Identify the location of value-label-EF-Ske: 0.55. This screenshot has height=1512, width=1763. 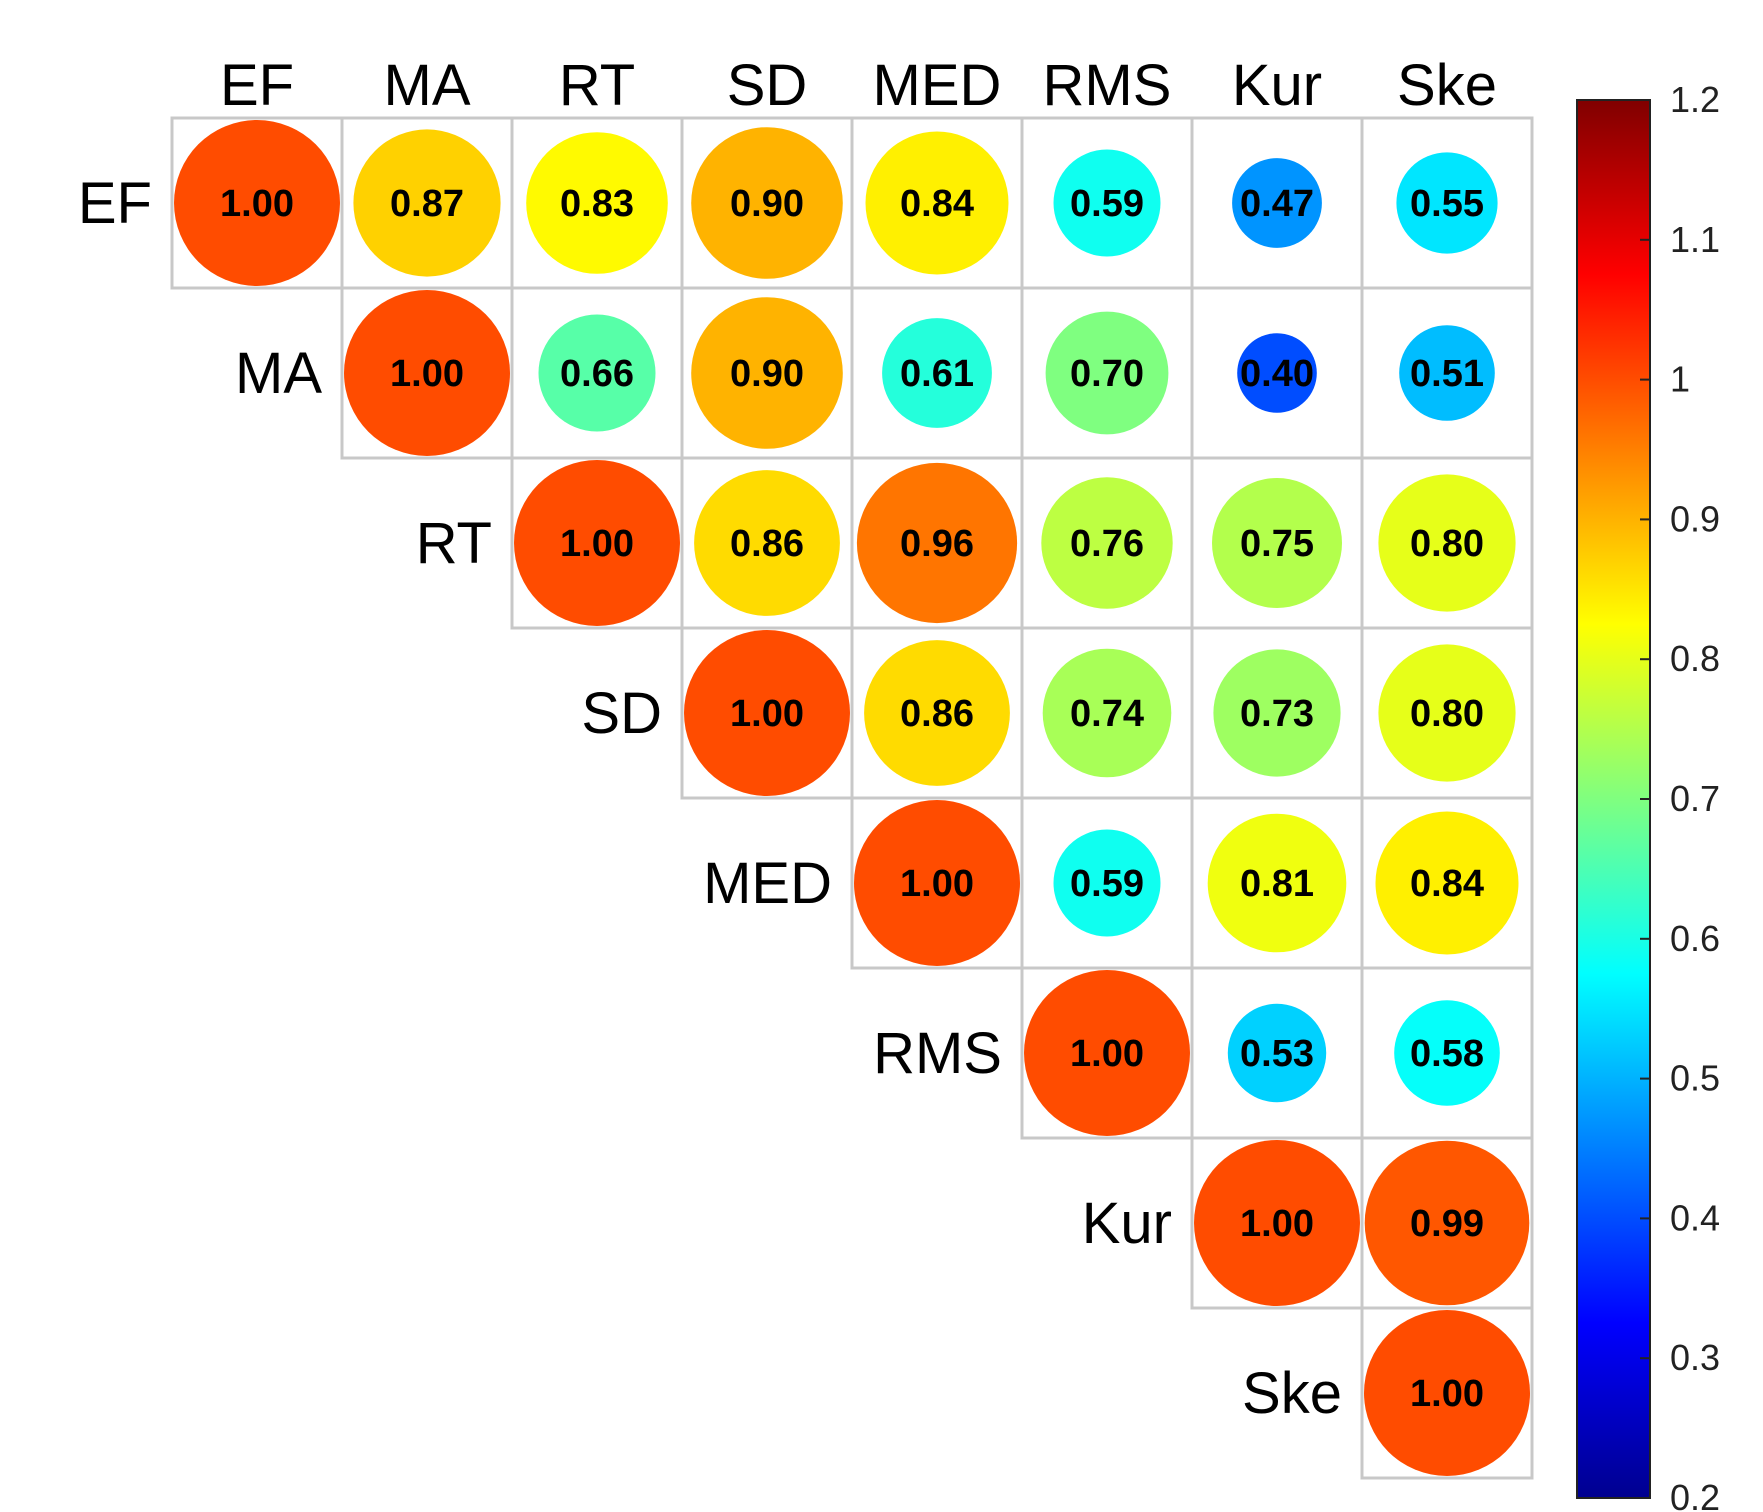
(1447, 204).